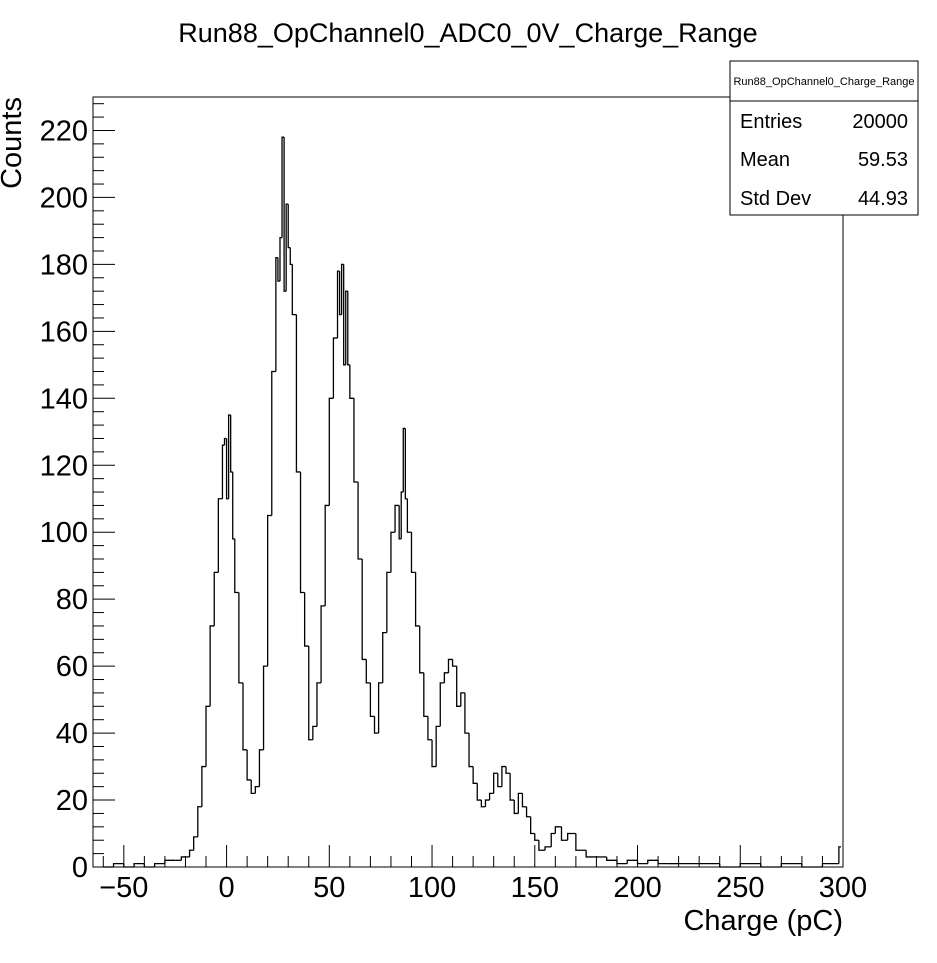  I want to click on stats-stddev-label: Std Dev, so click(775, 199).